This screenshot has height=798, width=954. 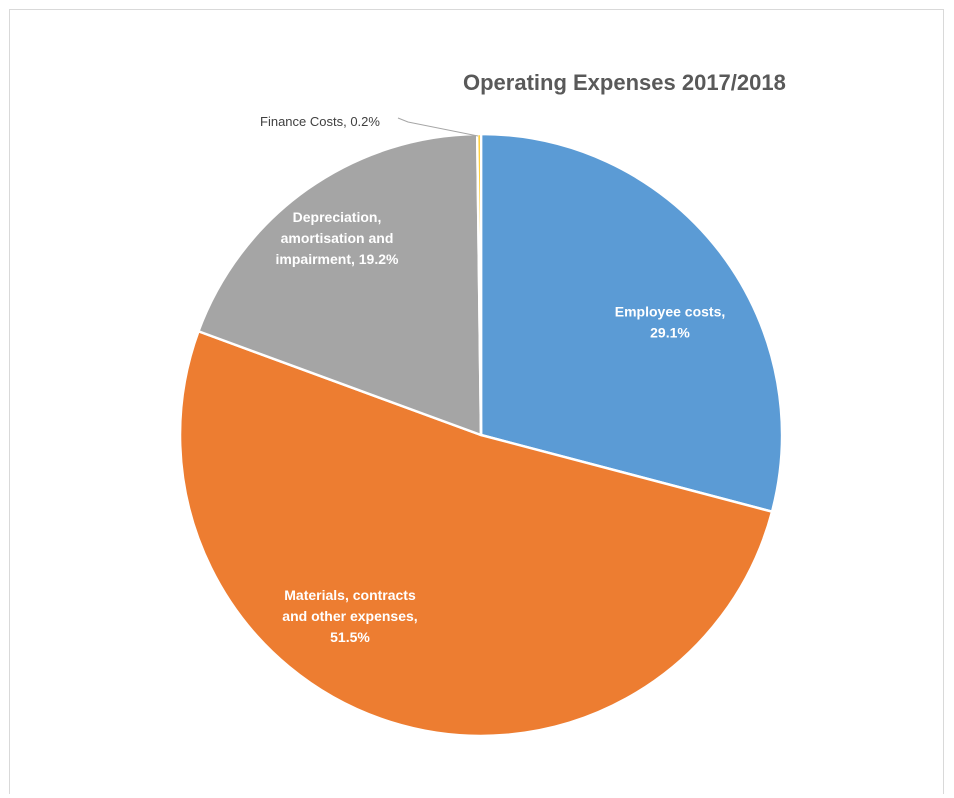 I want to click on slice-label-0: Employee costs, 29.1%, so click(x=670, y=322).